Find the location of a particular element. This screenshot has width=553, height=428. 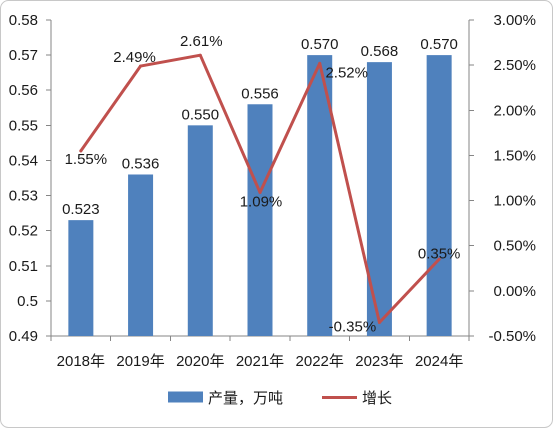

y-tick-label: 0.54 is located at coordinates (23, 160).